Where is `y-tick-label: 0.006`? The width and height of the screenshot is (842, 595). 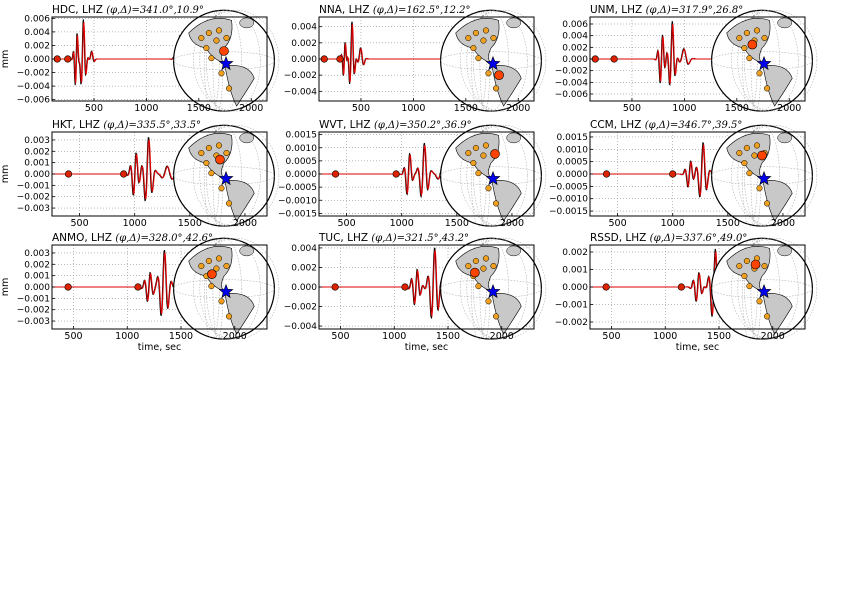 y-tick-label: 0.006 is located at coordinates (37, 19).